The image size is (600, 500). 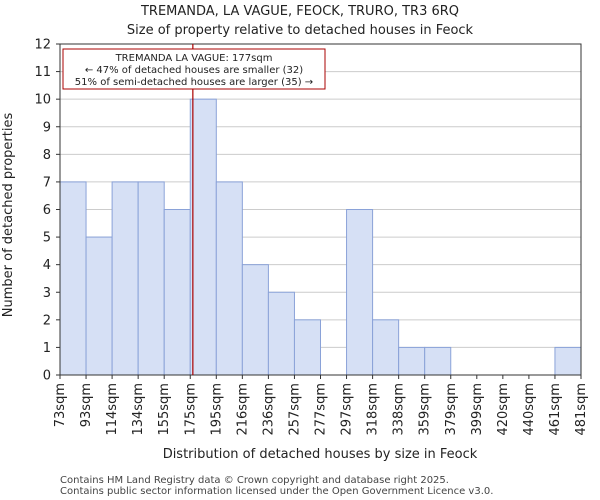 I want to click on x-tick-label: 318sqm, so click(x=373, y=409).